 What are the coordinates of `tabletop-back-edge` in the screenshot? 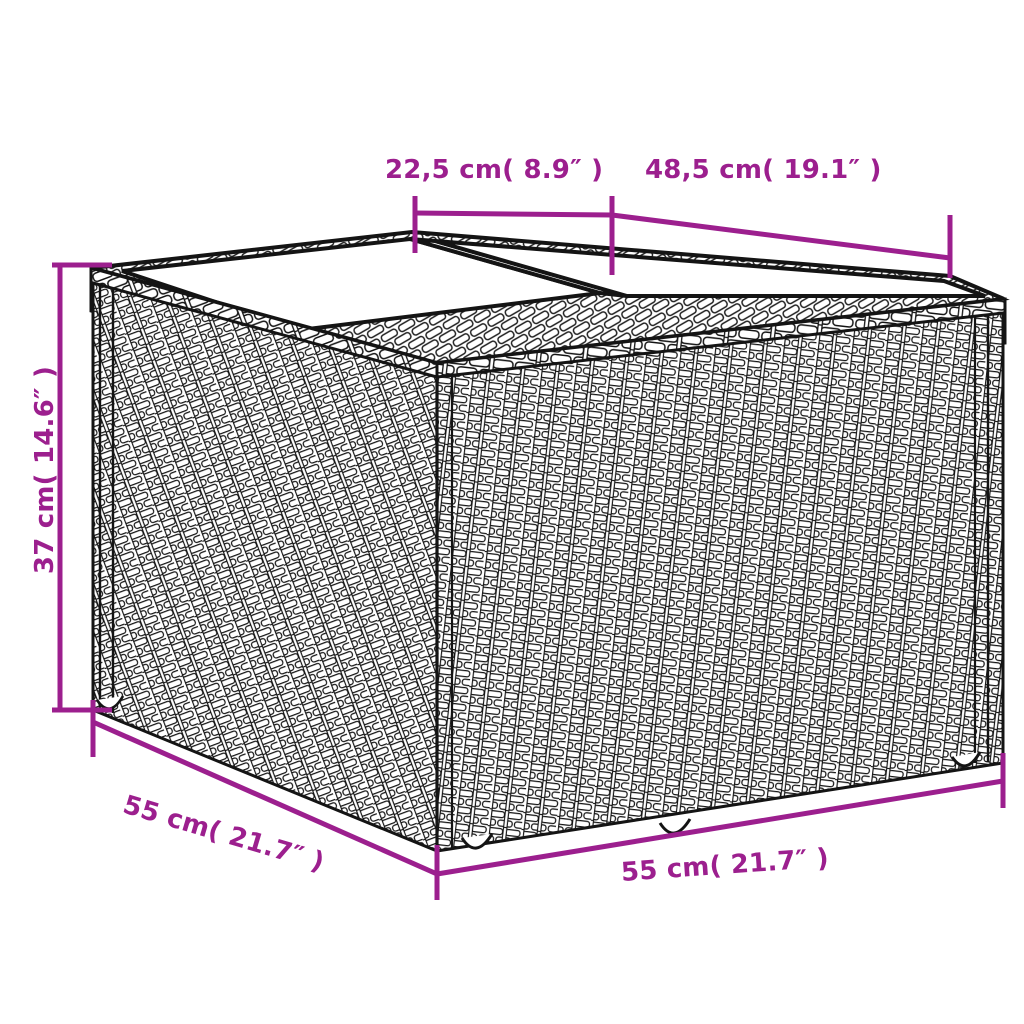 It's located at (521, 253).